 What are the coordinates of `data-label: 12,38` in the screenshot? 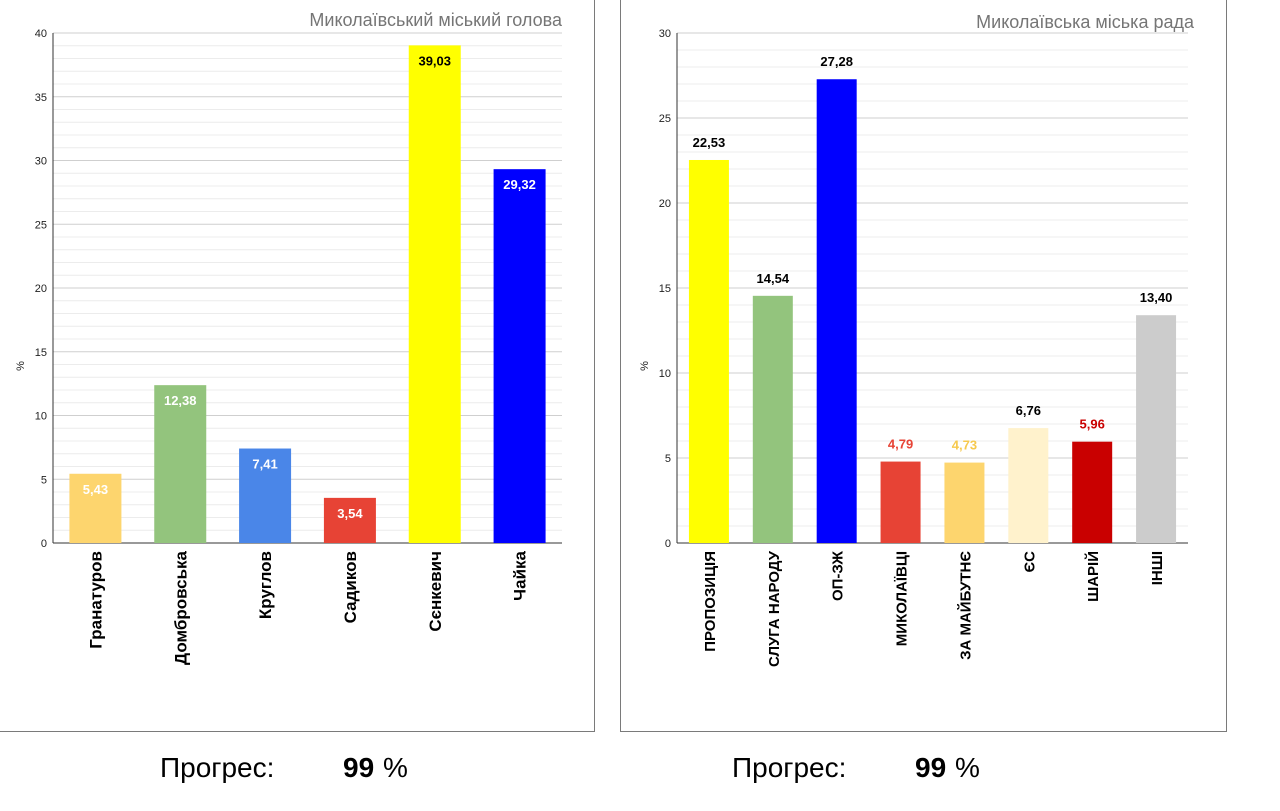 It's located at (180, 400).